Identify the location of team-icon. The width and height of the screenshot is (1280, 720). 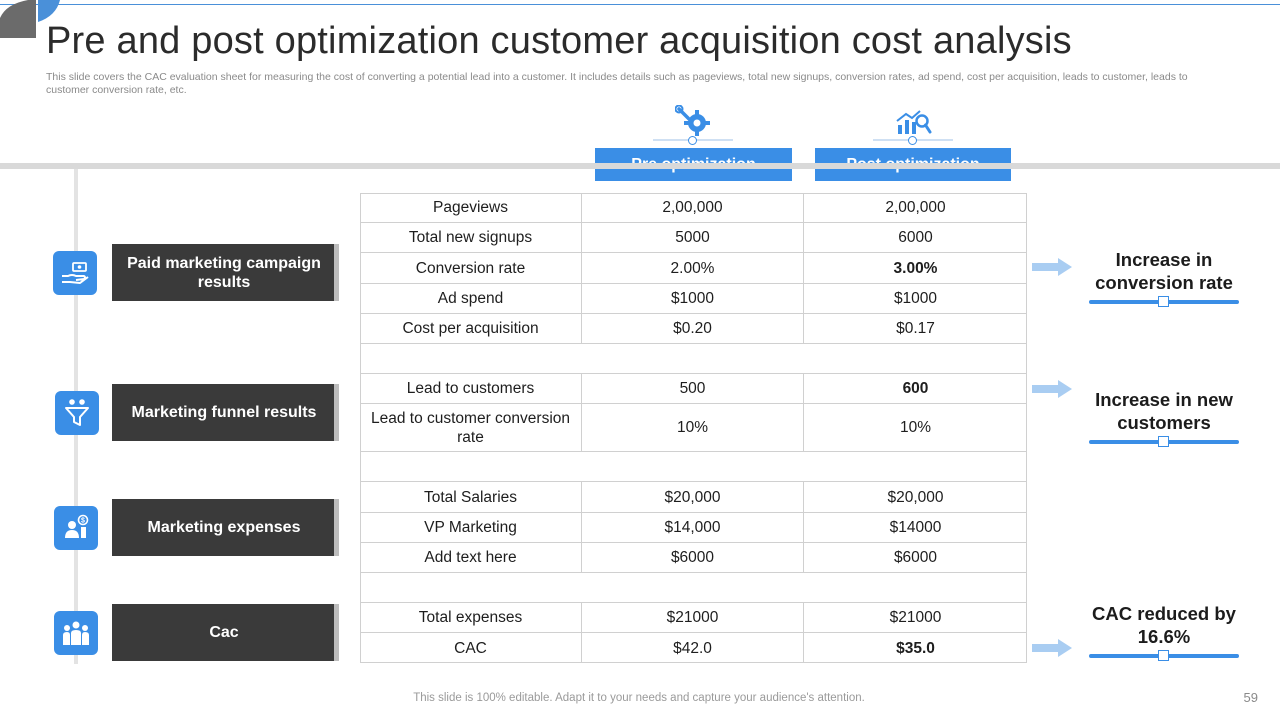
(76, 633).